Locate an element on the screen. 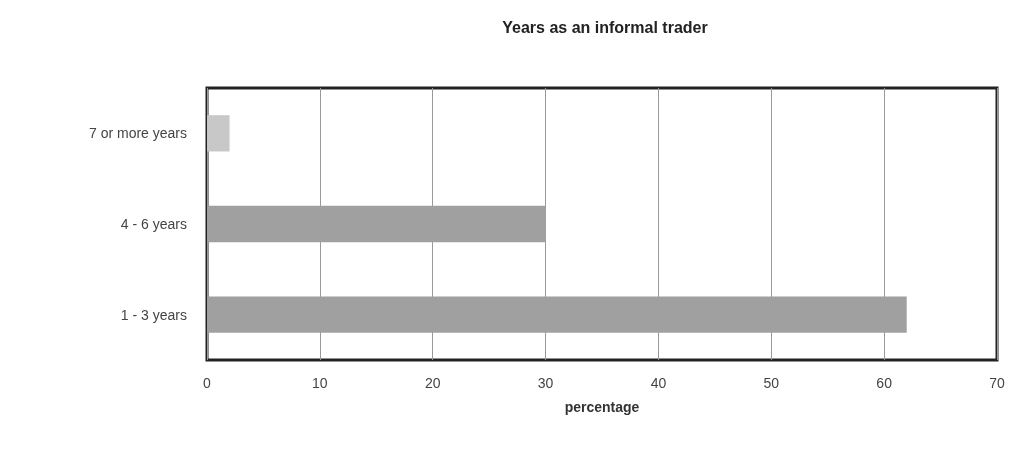 The width and height of the screenshot is (1026, 472). x-tick-label: 60 is located at coordinates (884, 383).